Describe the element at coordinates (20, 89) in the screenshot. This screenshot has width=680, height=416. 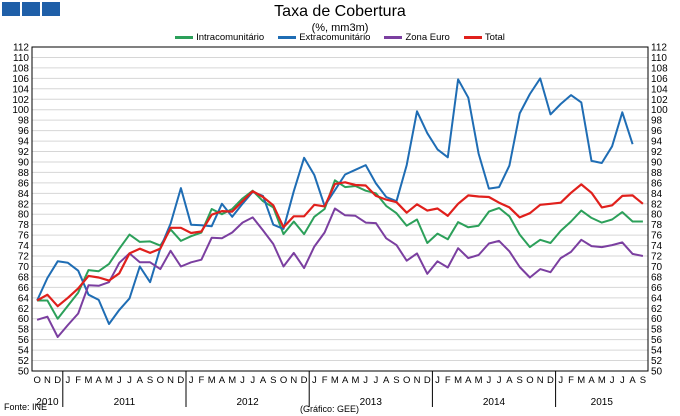
I see `y-tick-label-left: 104` at that location.